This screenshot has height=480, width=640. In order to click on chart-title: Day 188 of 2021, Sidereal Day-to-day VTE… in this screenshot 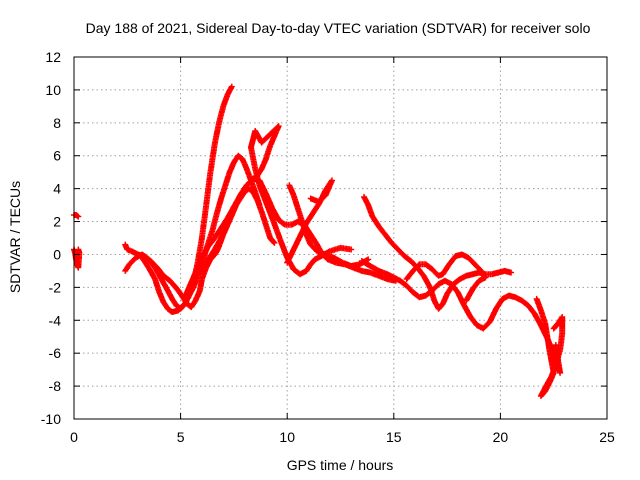, I will do `click(338, 28)`.